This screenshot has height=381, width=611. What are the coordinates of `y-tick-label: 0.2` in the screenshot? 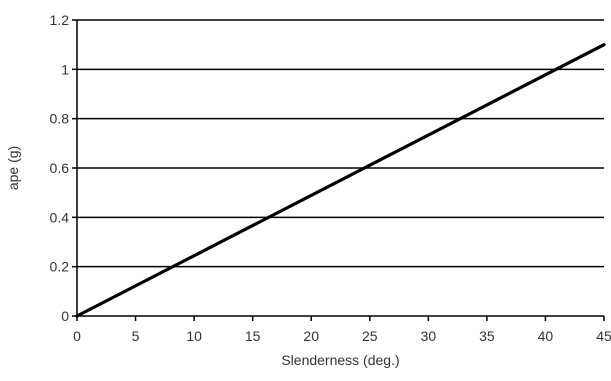 It's located at (60, 267).